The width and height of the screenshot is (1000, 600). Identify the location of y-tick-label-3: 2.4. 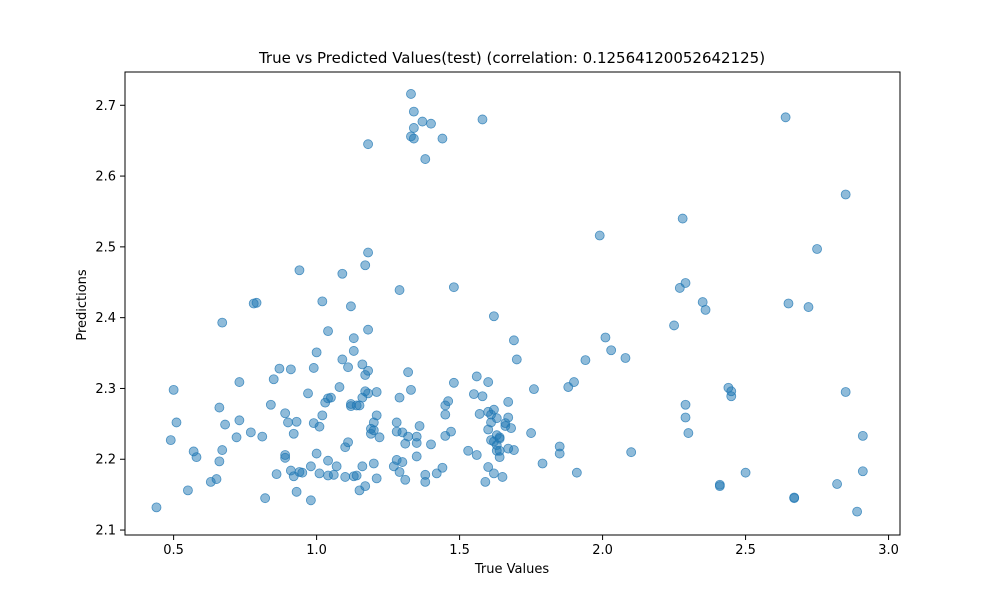
(105, 318).